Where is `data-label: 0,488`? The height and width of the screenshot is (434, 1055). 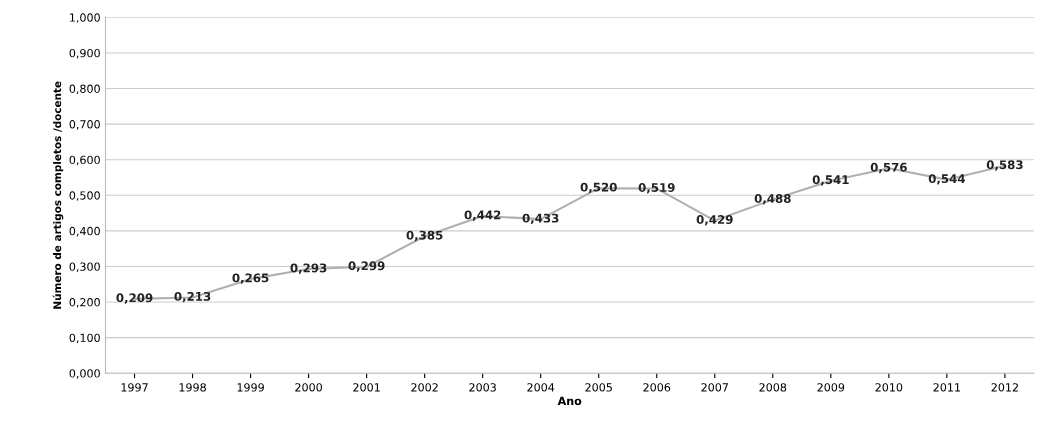 data-label: 0,488 is located at coordinates (772, 199).